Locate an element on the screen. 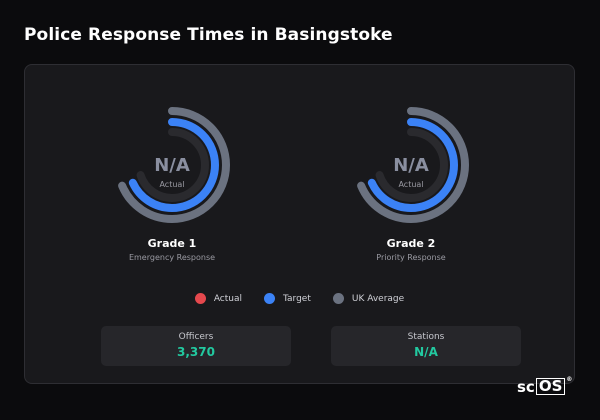 Image resolution: width=600 pixels, height=420 pixels. gauge-title: Grade 2 is located at coordinates (411, 243).